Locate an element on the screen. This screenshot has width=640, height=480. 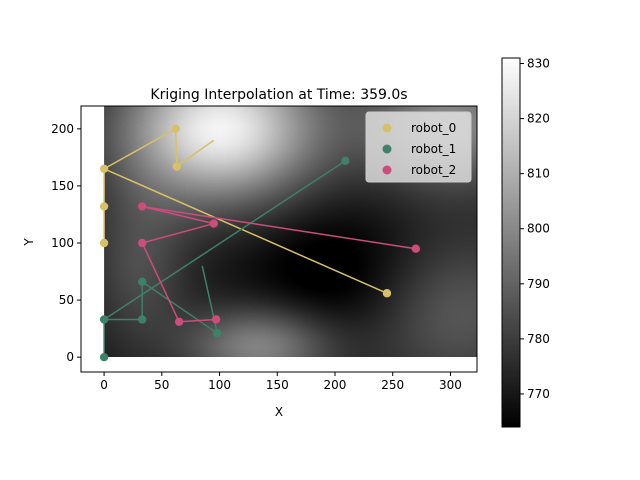
colorbar: 770 780 790 800 810 820 830 is located at coordinates (525, 242).